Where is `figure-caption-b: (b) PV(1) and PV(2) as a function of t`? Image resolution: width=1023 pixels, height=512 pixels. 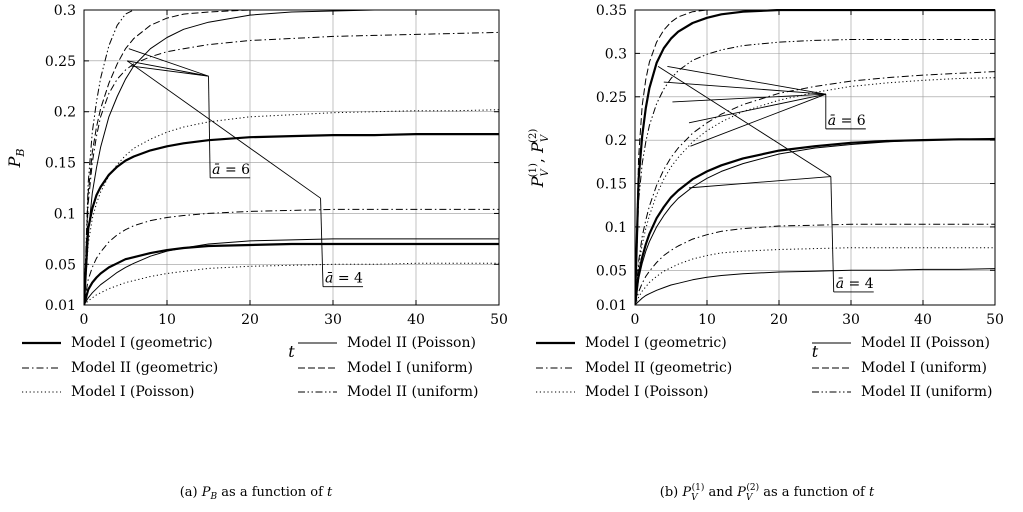
figure-caption-b: (b) PV(1) and PV(2) as a function of t is located at coordinates (767, 492).